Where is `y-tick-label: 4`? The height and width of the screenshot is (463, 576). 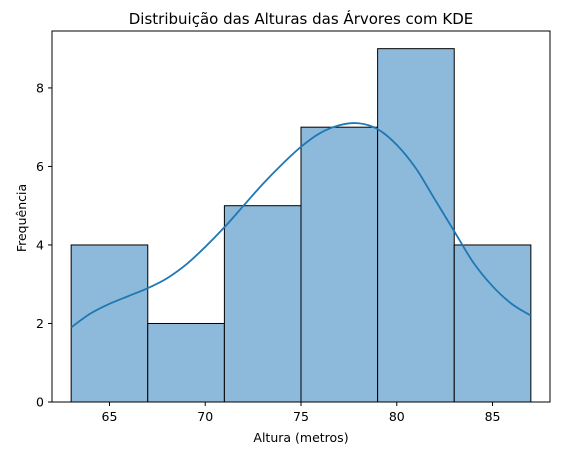
y-tick-label: 4 is located at coordinates (40, 244).